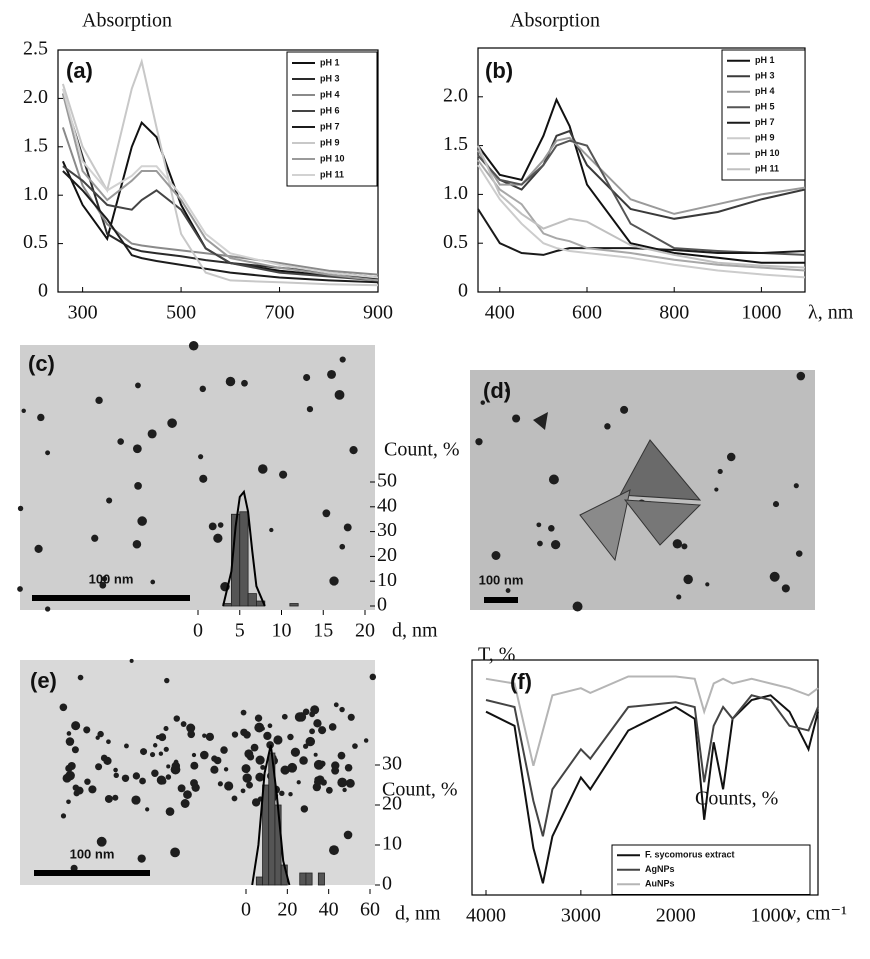 The image size is (870, 959). What do you see at coordinates (329, 910) in the screenshot?
I see `x-tick-label: 40` at bounding box center [329, 910].